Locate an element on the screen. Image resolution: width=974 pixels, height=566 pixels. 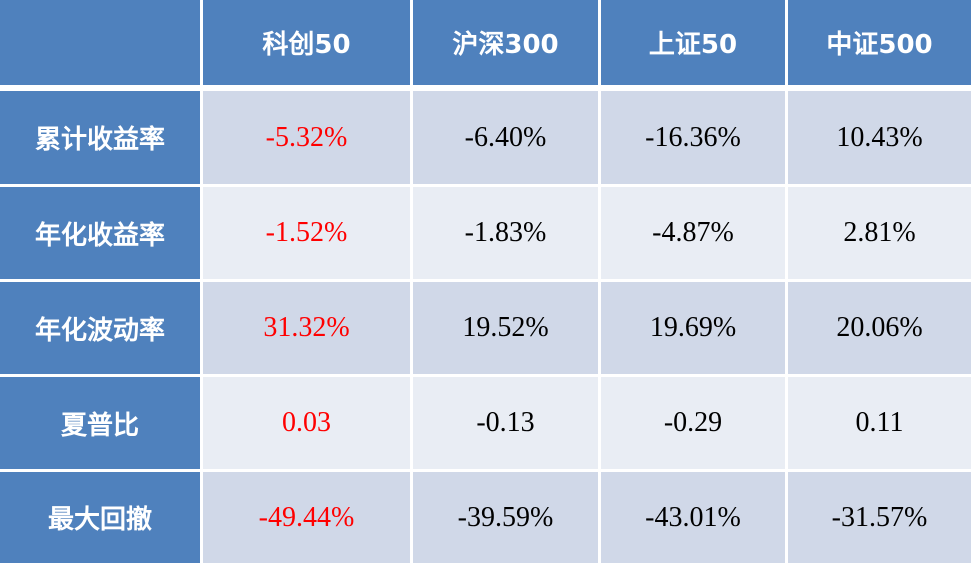
value-cell: 31.32% is located at coordinates (308, 329).